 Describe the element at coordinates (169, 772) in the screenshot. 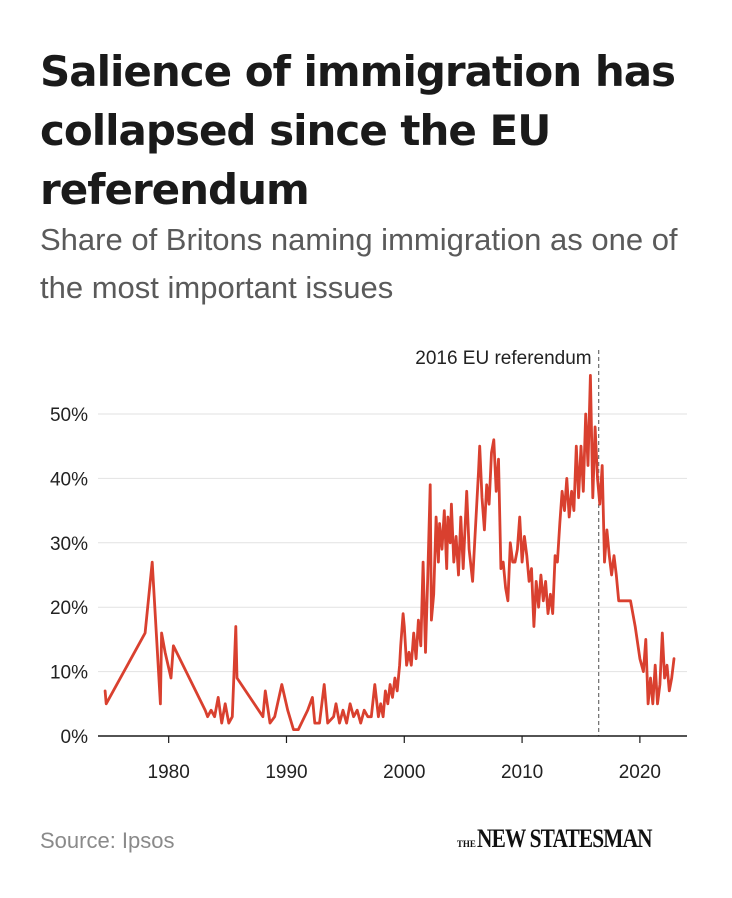

I see `x-tick-label: 1980` at that location.